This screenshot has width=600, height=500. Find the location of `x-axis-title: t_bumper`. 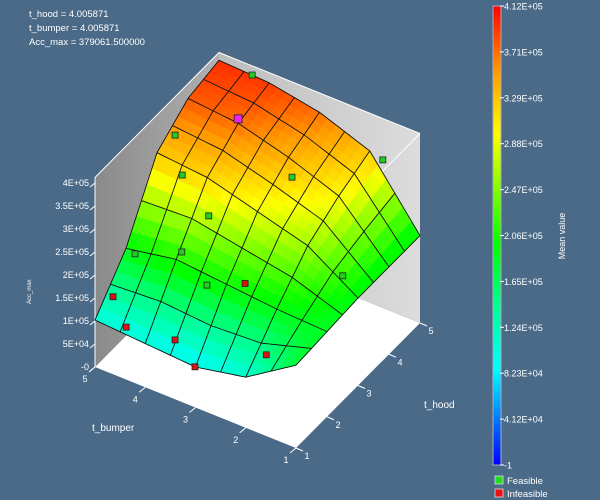

x-axis-title: t_bumper is located at coordinates (113, 428).